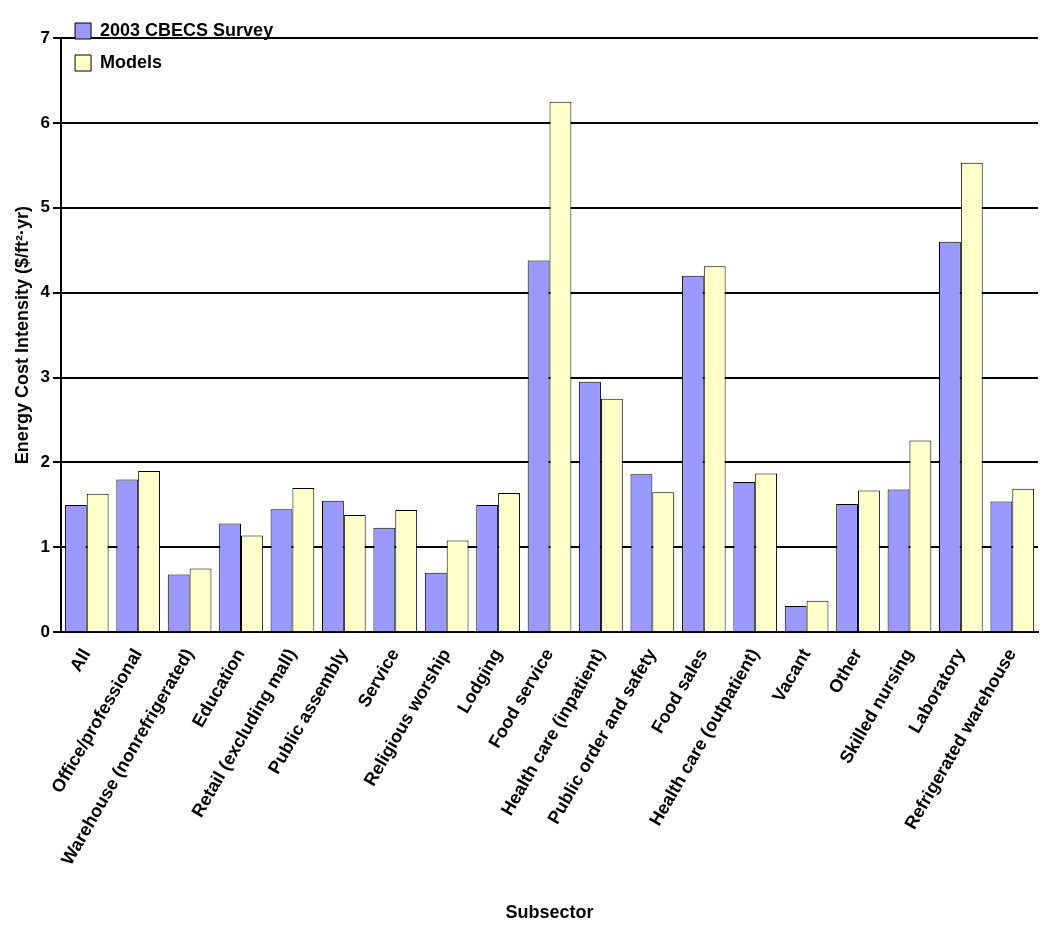 This screenshot has width=1064, height=943. I want to click on y-tick-label: 2, so click(45, 462).